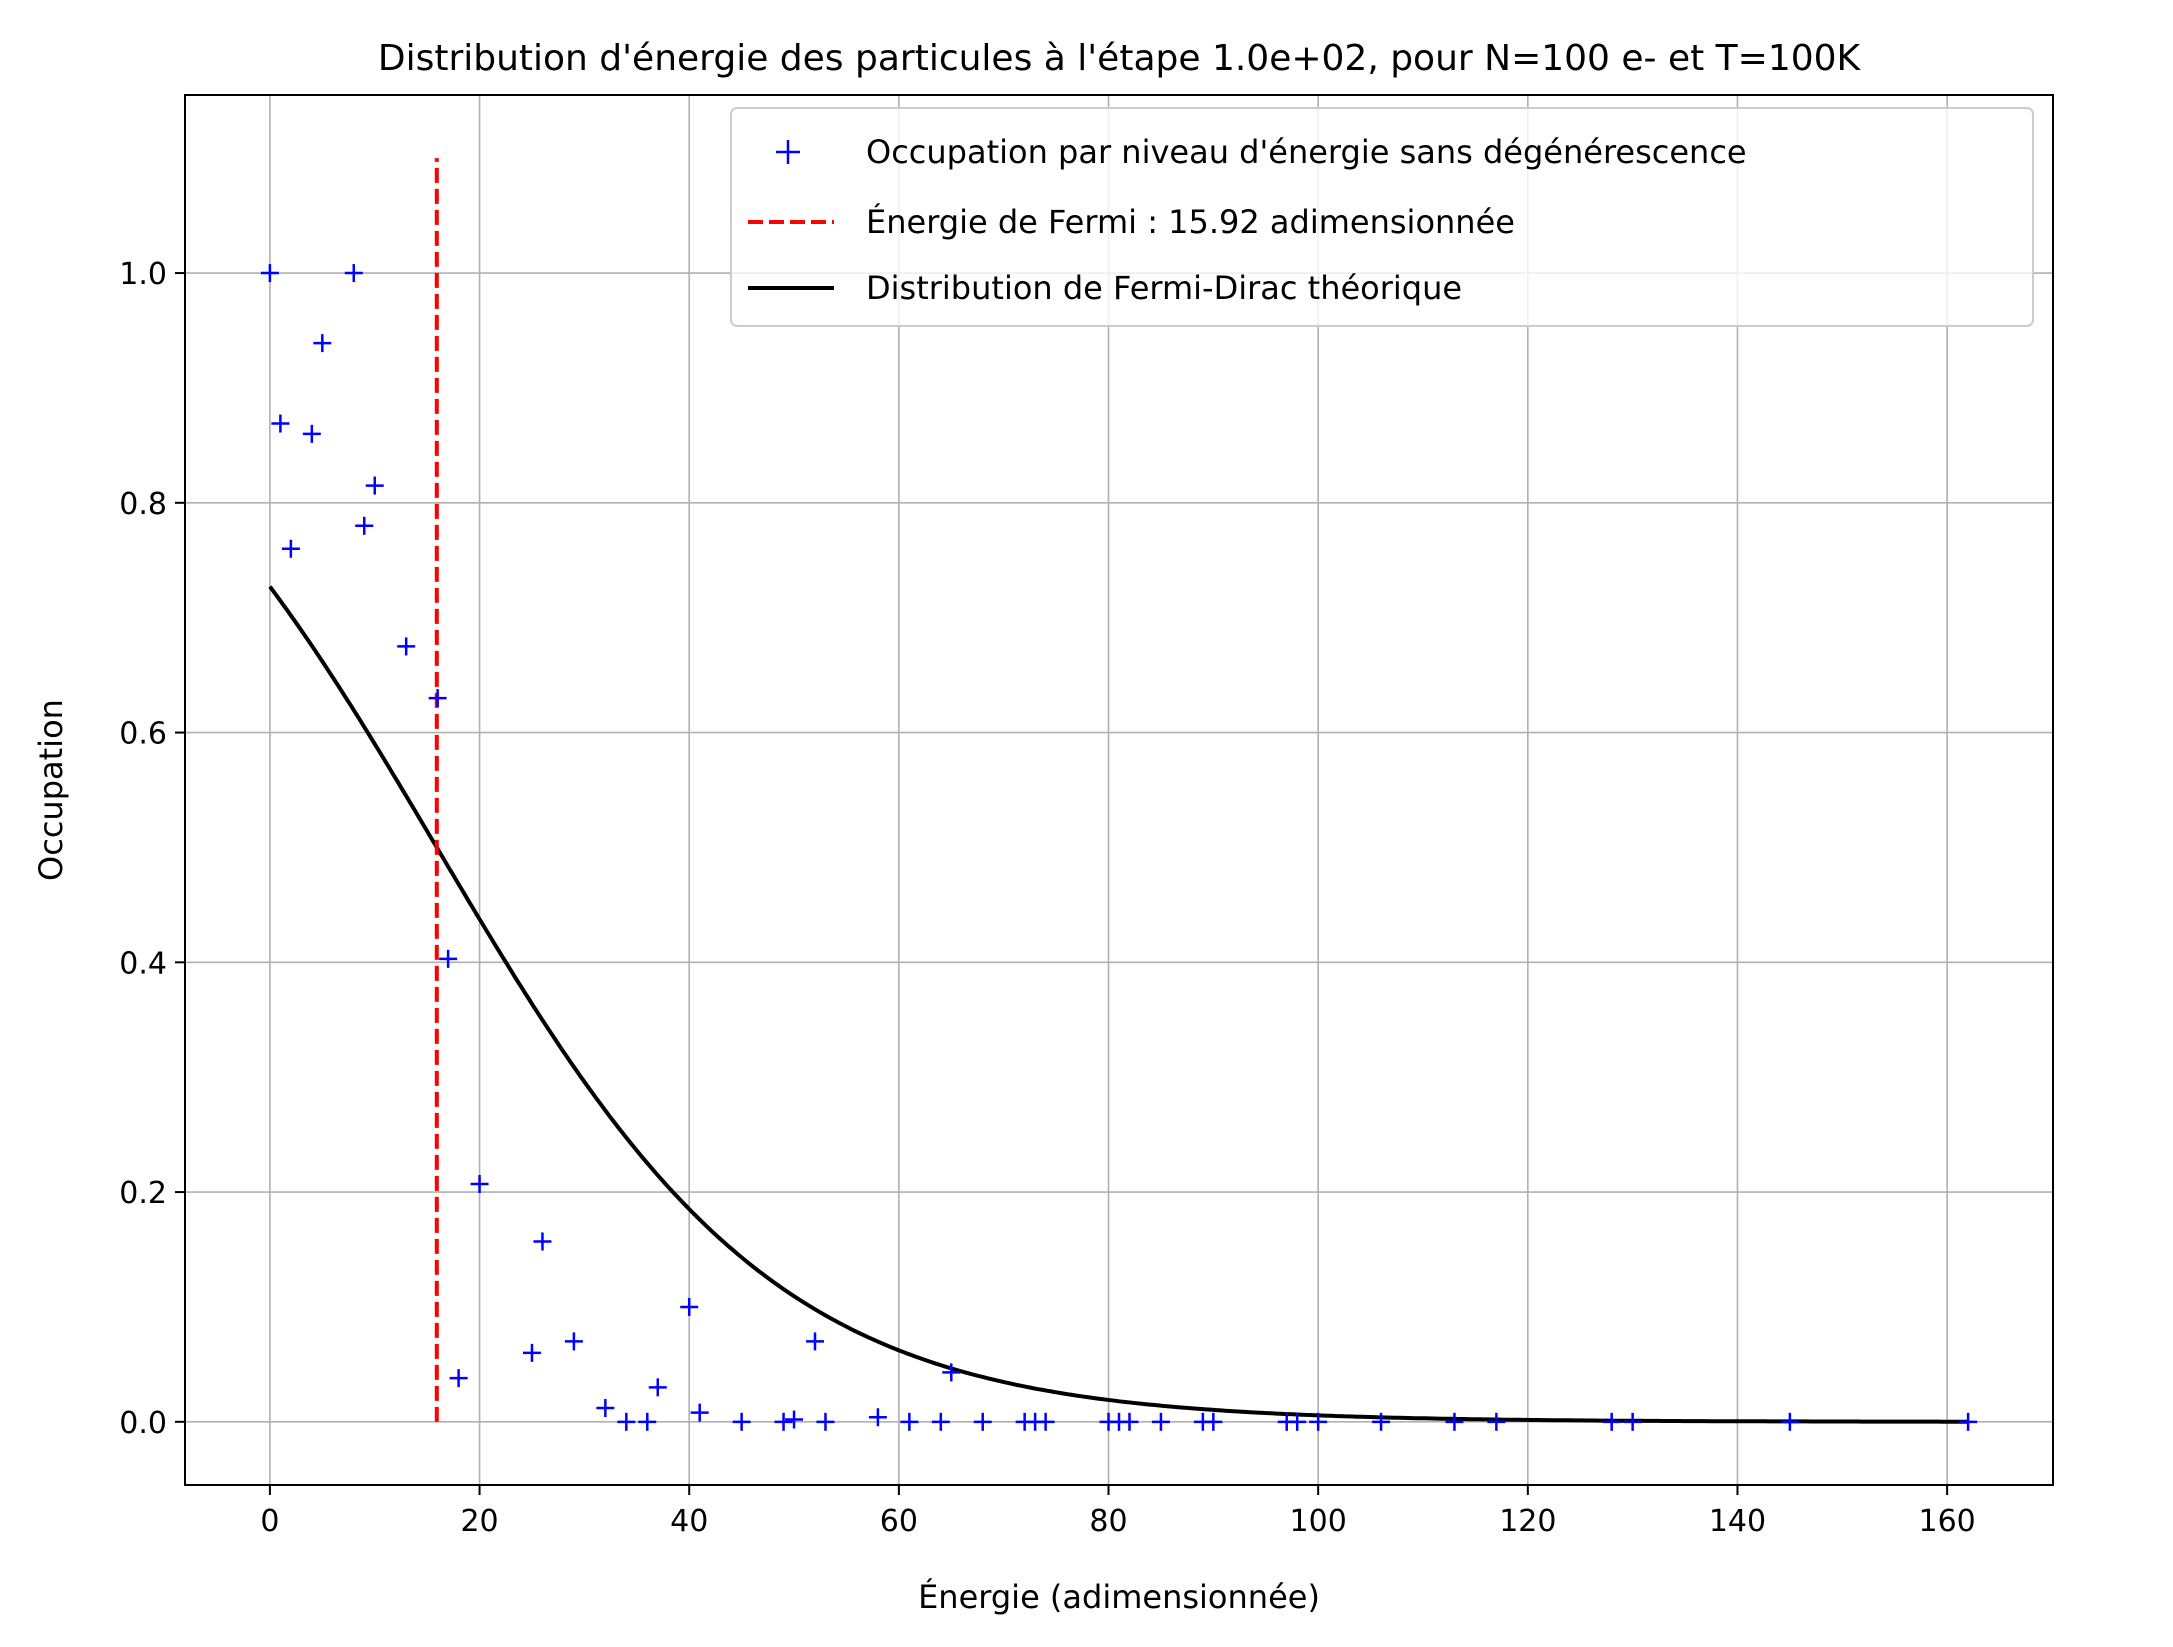 The width and height of the screenshot is (2173, 1647). What do you see at coordinates (51, 790) in the screenshot?
I see `y-axis-label: Occupation` at bounding box center [51, 790].